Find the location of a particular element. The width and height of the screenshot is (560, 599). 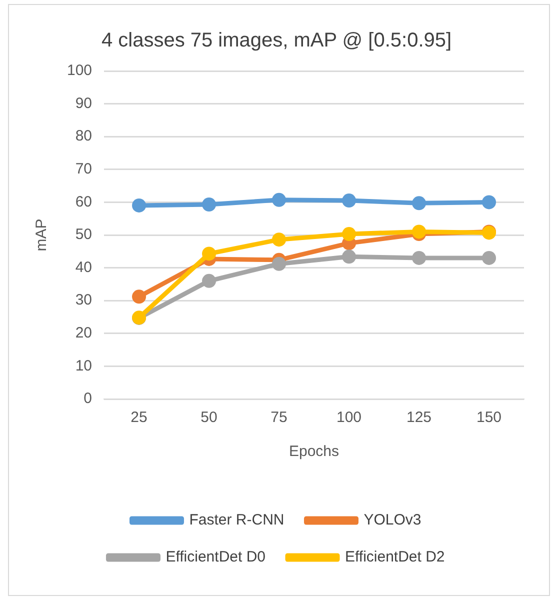

y-tick-label: 80 is located at coordinates (83, 136).